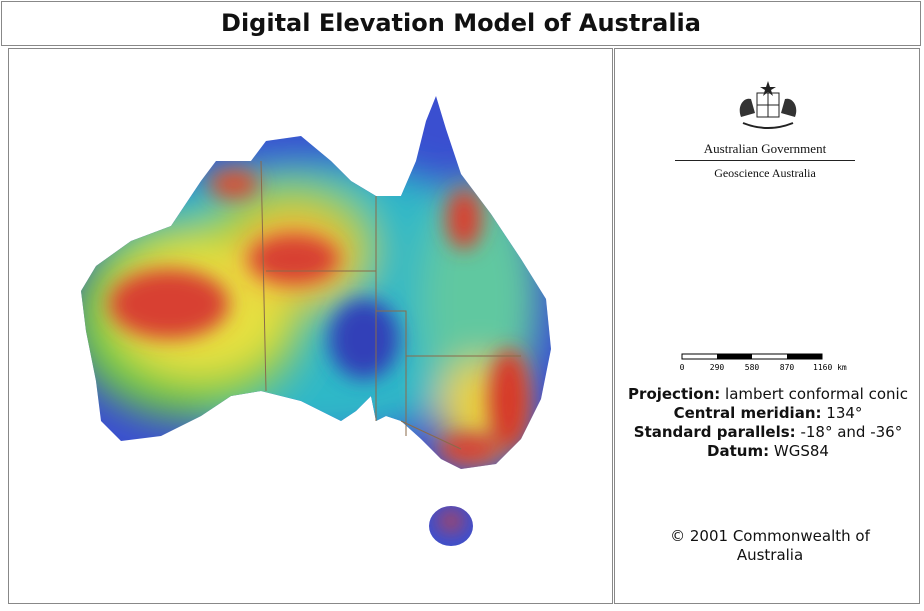  I want to click on scale-bar: 0 290 580 870 1160 km, so click(763, 362).